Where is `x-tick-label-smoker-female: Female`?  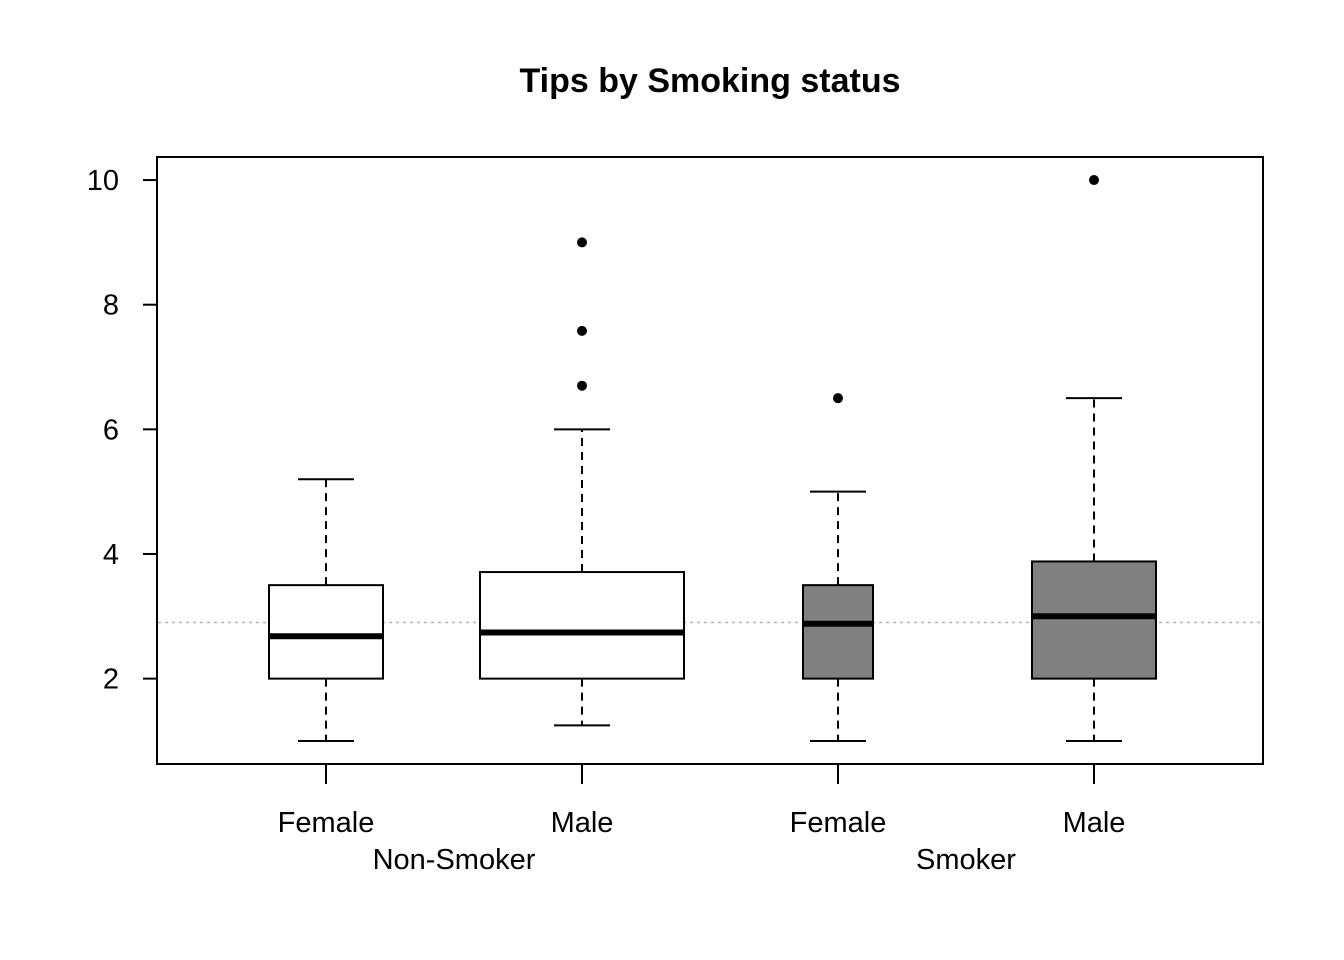 x-tick-label-smoker-female: Female is located at coordinates (838, 823).